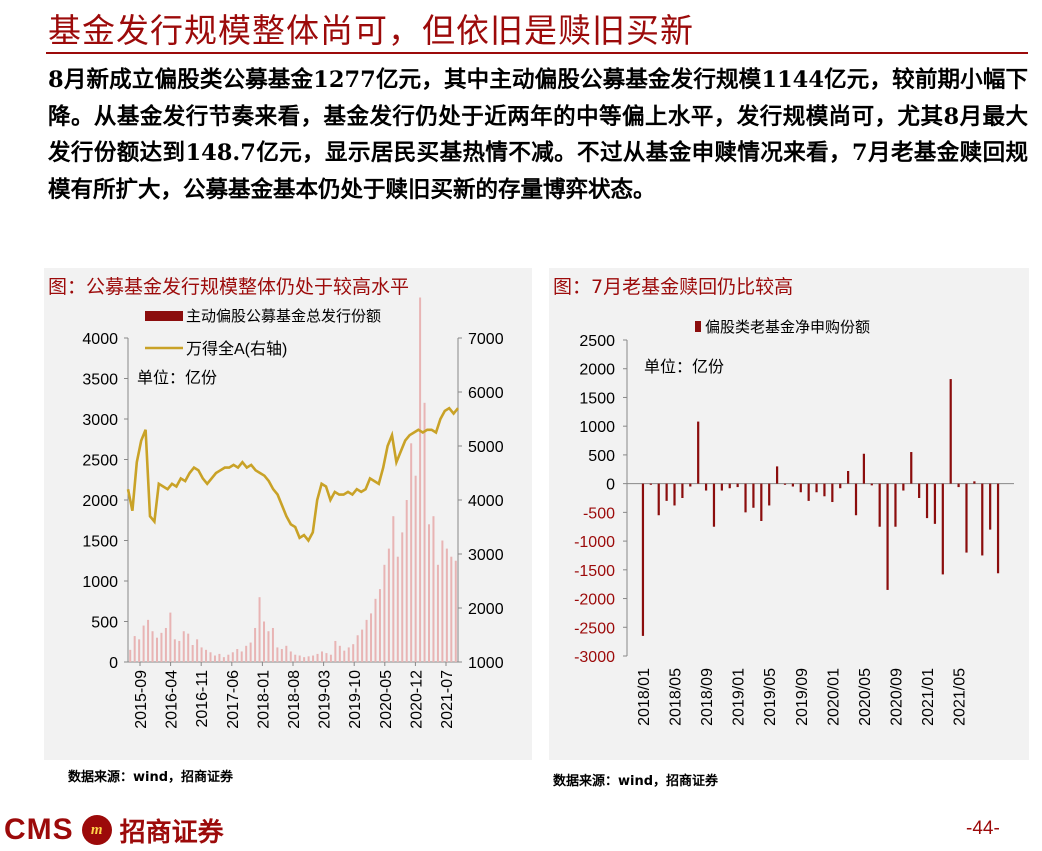  Describe the element at coordinates (644, 697) in the screenshot. I see `x-tick-label: 2018/01` at that location.